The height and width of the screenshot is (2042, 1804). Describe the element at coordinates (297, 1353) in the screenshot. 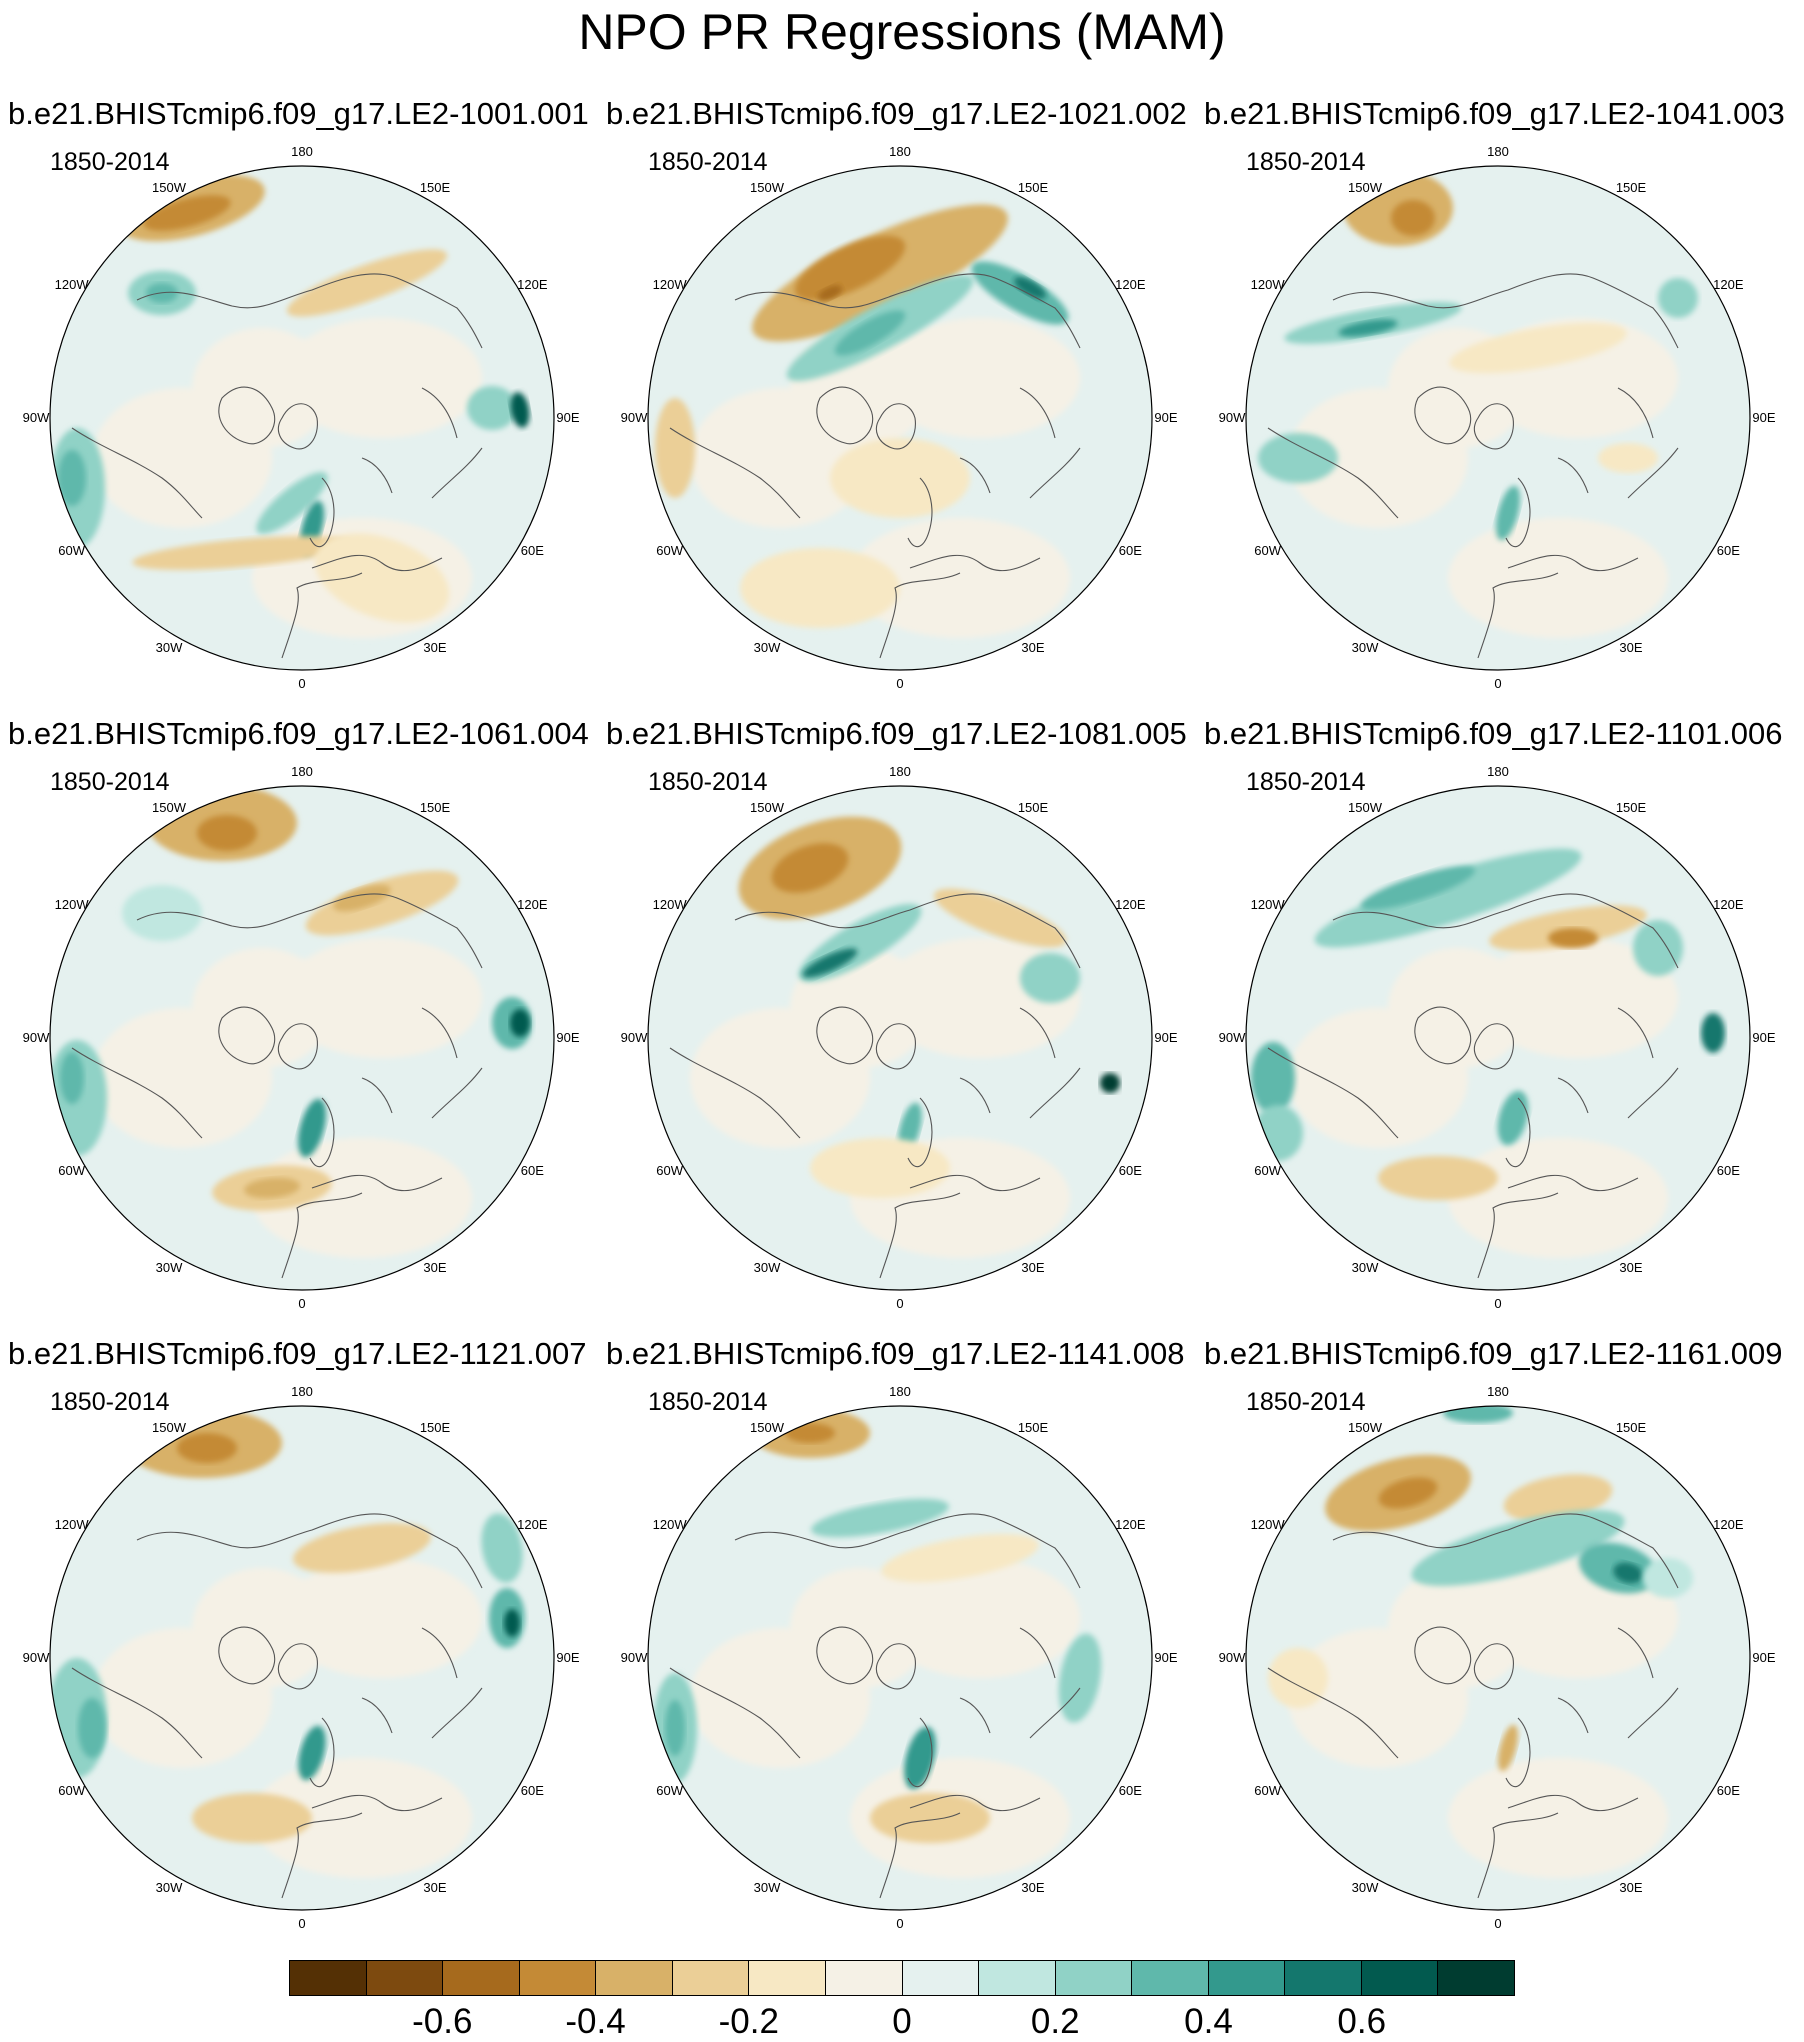

I see `panel-title: b.e21.BHISTcmip6.f09_g17.LE2-1121.007` at that location.